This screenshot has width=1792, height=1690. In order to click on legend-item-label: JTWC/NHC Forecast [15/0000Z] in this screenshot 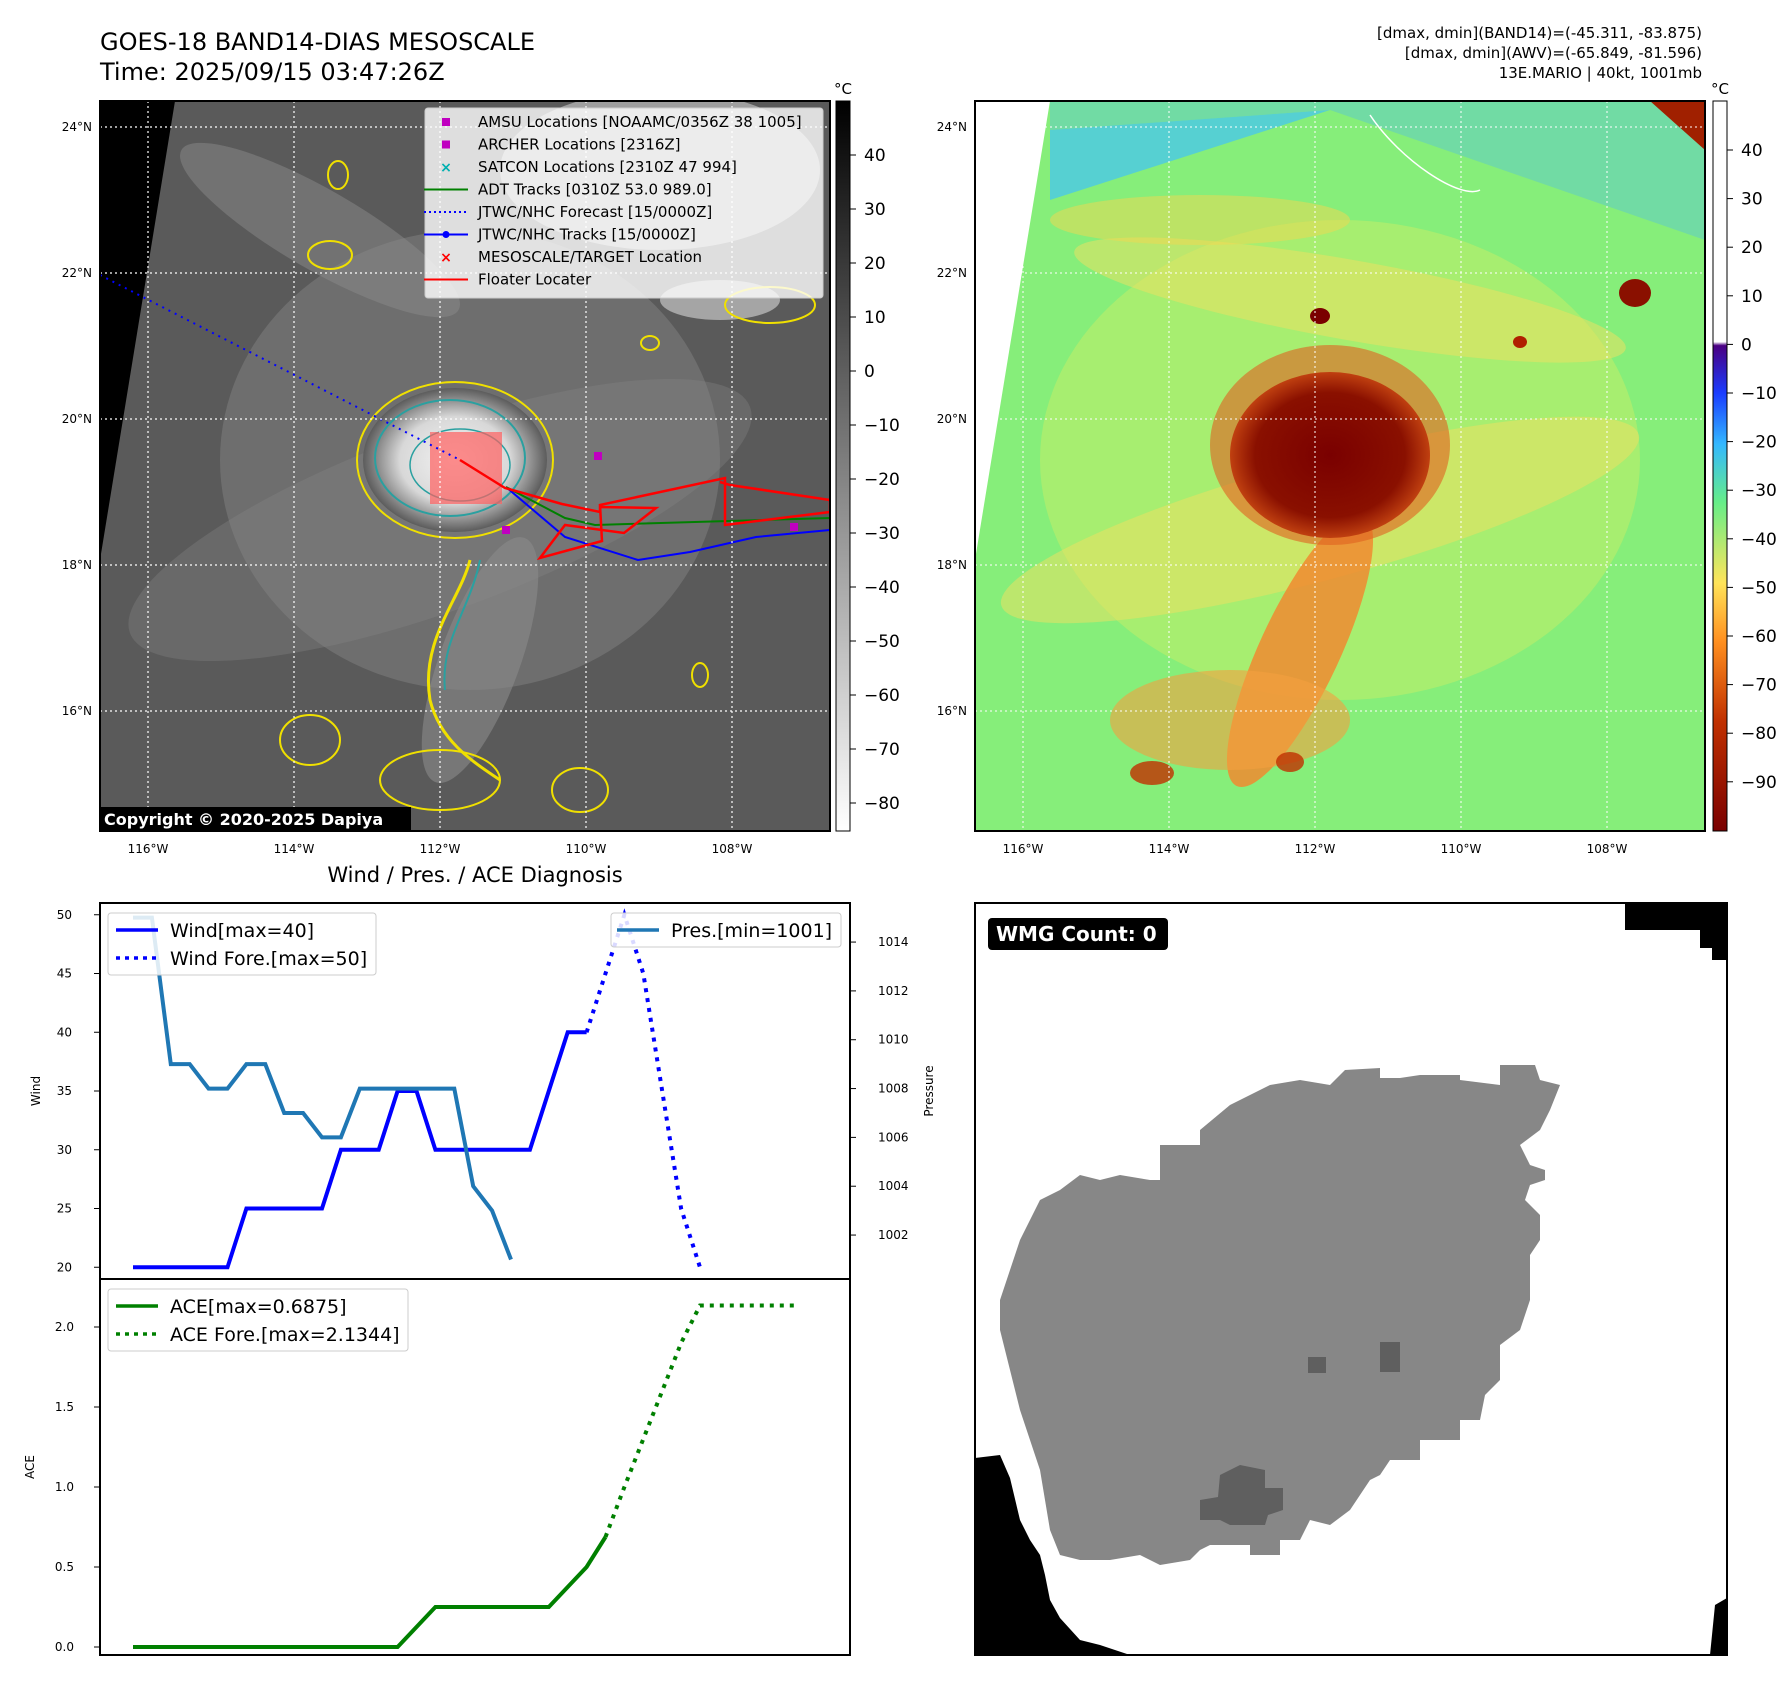, I will do `click(594, 212)`.